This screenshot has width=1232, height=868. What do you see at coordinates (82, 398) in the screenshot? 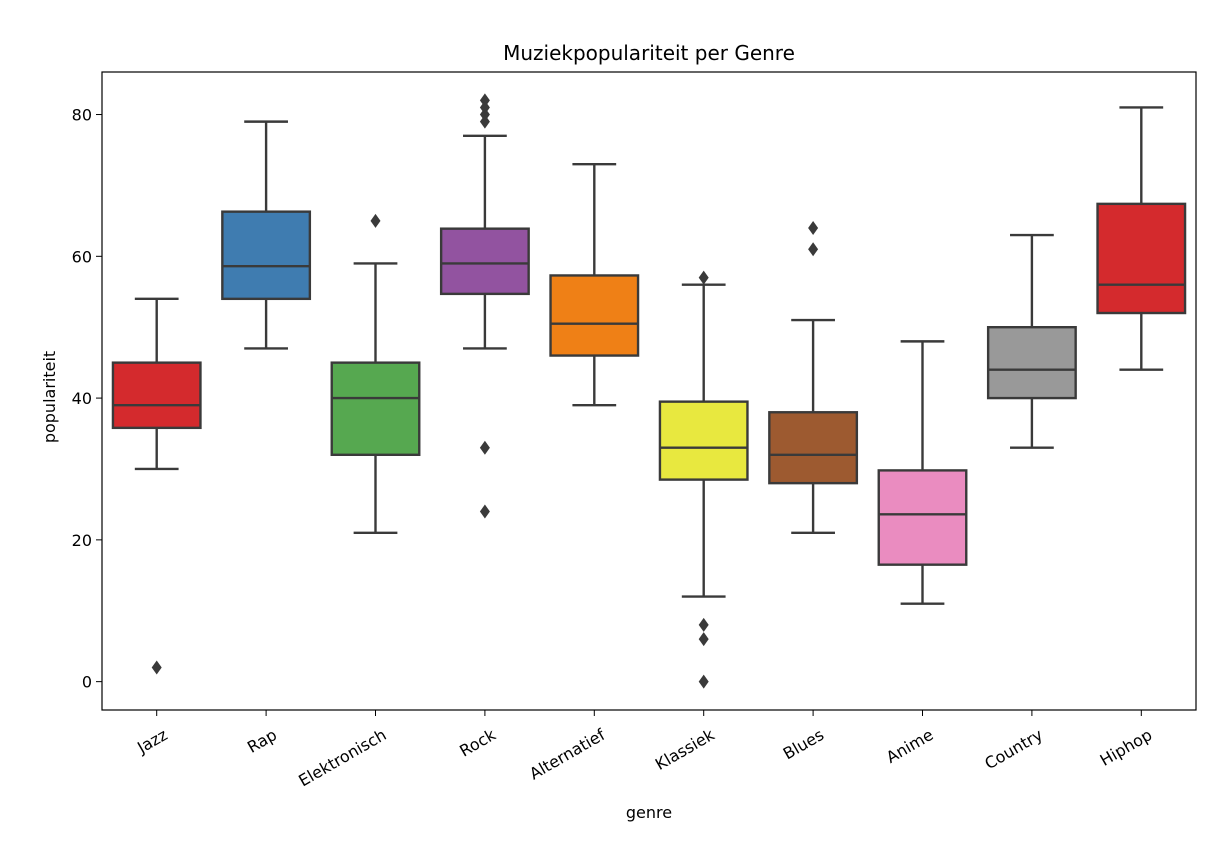
I see `y-tick-label: 40` at bounding box center [82, 398].